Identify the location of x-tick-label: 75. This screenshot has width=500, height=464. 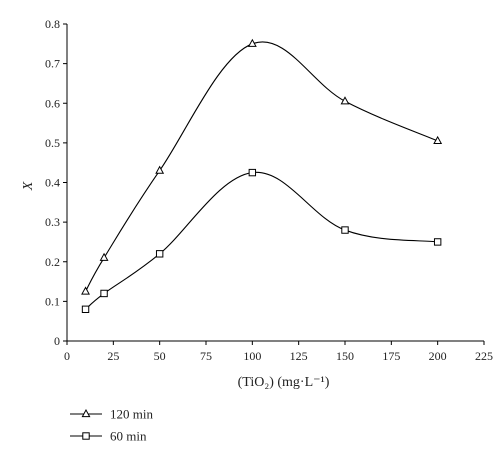
(206, 356).